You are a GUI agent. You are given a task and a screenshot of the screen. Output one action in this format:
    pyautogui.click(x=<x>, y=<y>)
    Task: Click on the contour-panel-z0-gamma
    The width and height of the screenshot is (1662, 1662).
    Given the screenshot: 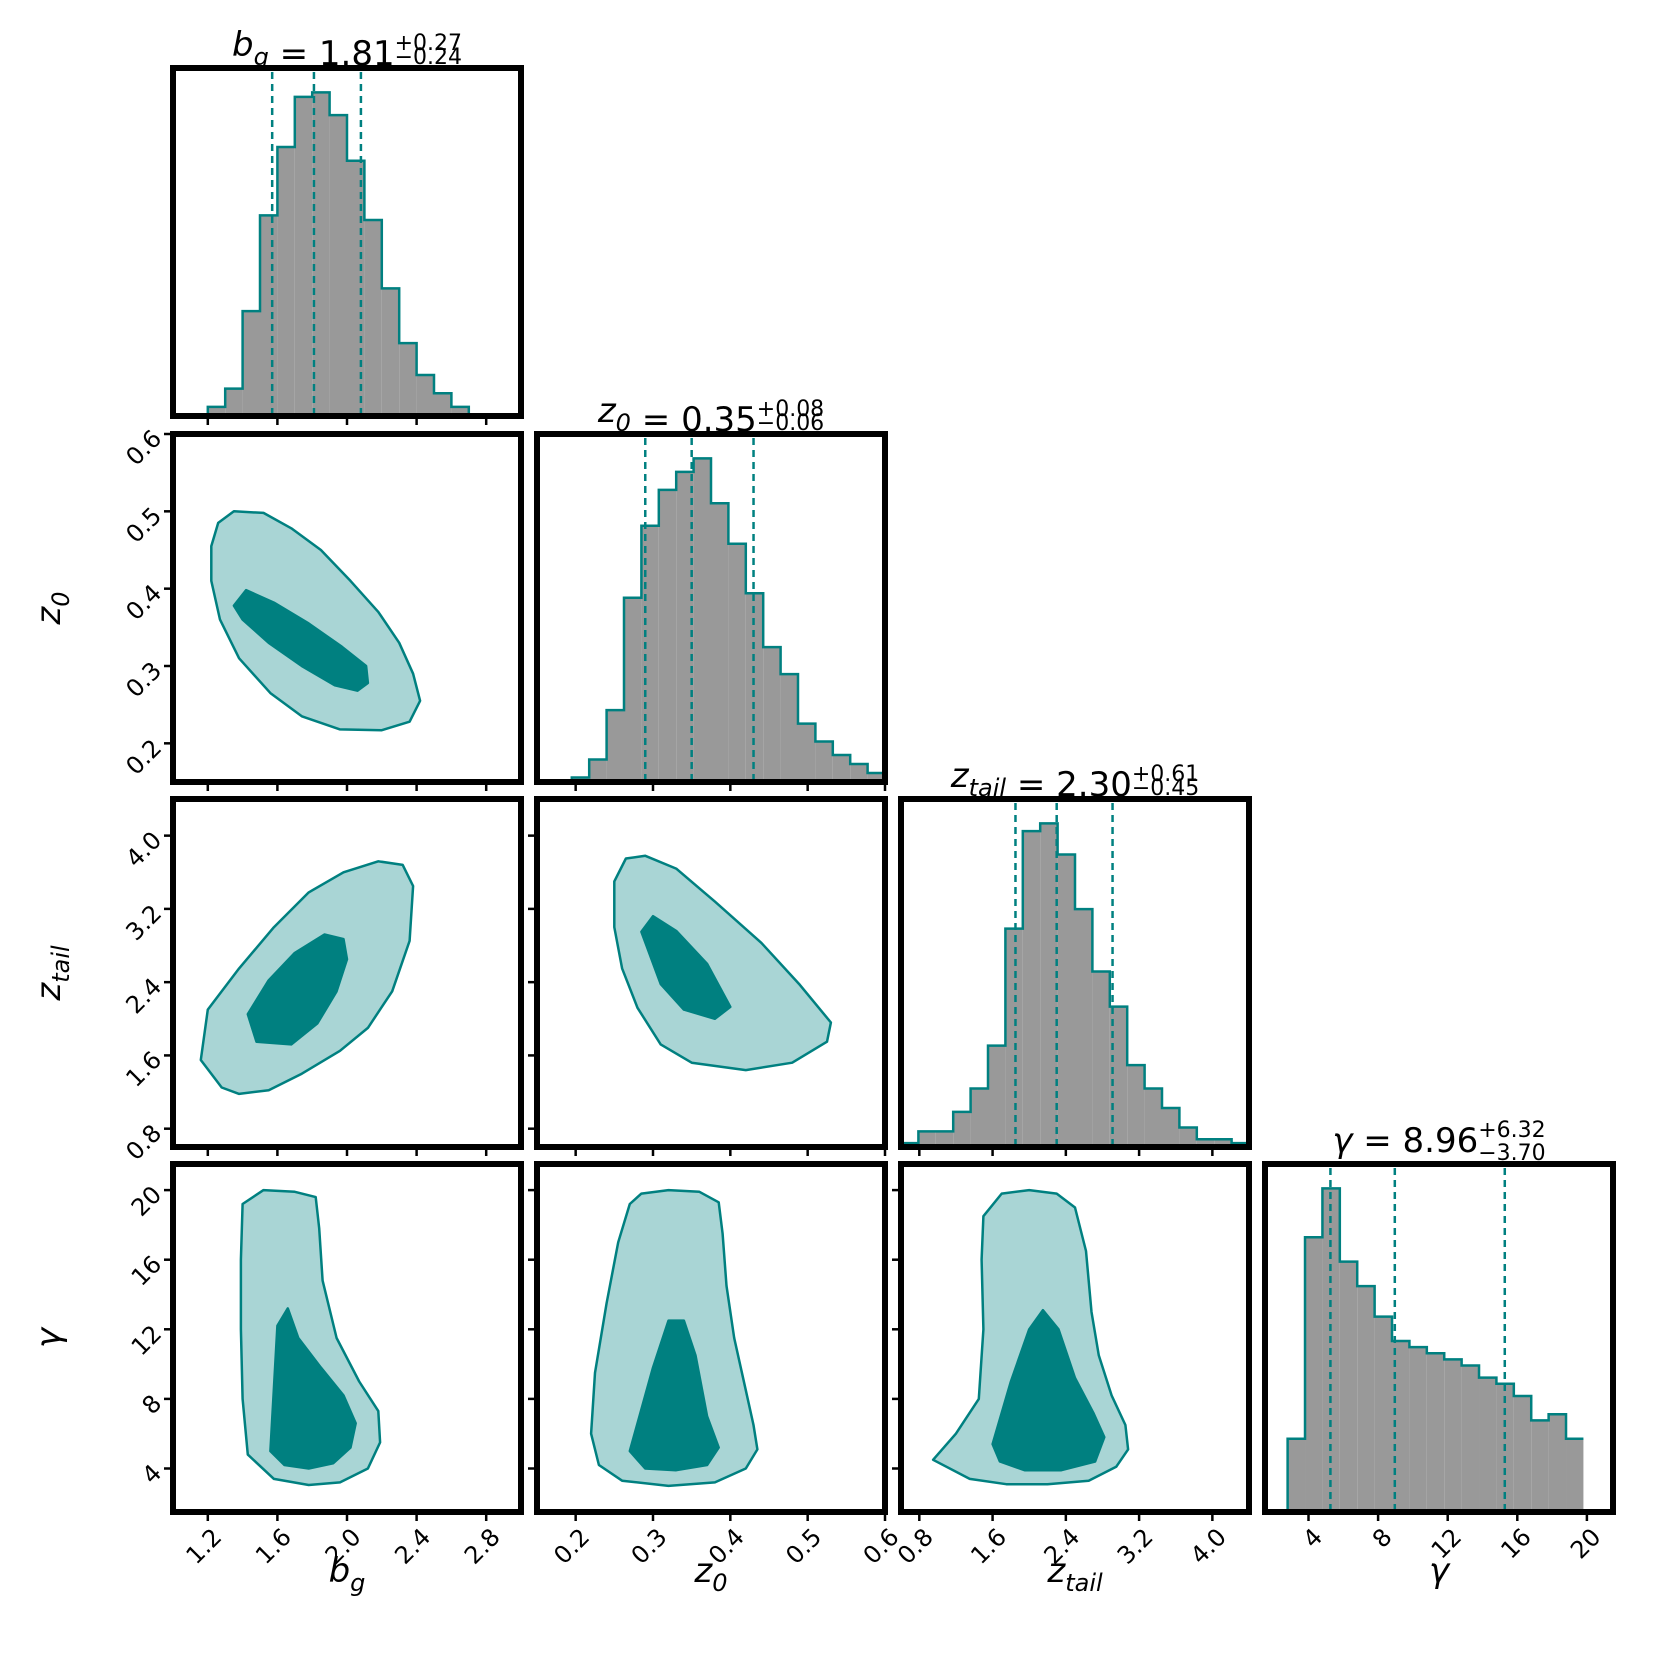 What is the action you would take?
    pyautogui.click(x=674, y=1338)
    